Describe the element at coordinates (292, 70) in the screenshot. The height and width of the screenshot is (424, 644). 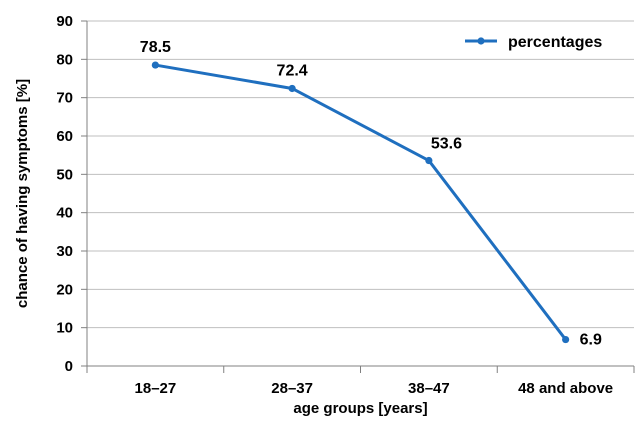
I see `data-label: 72.4` at that location.